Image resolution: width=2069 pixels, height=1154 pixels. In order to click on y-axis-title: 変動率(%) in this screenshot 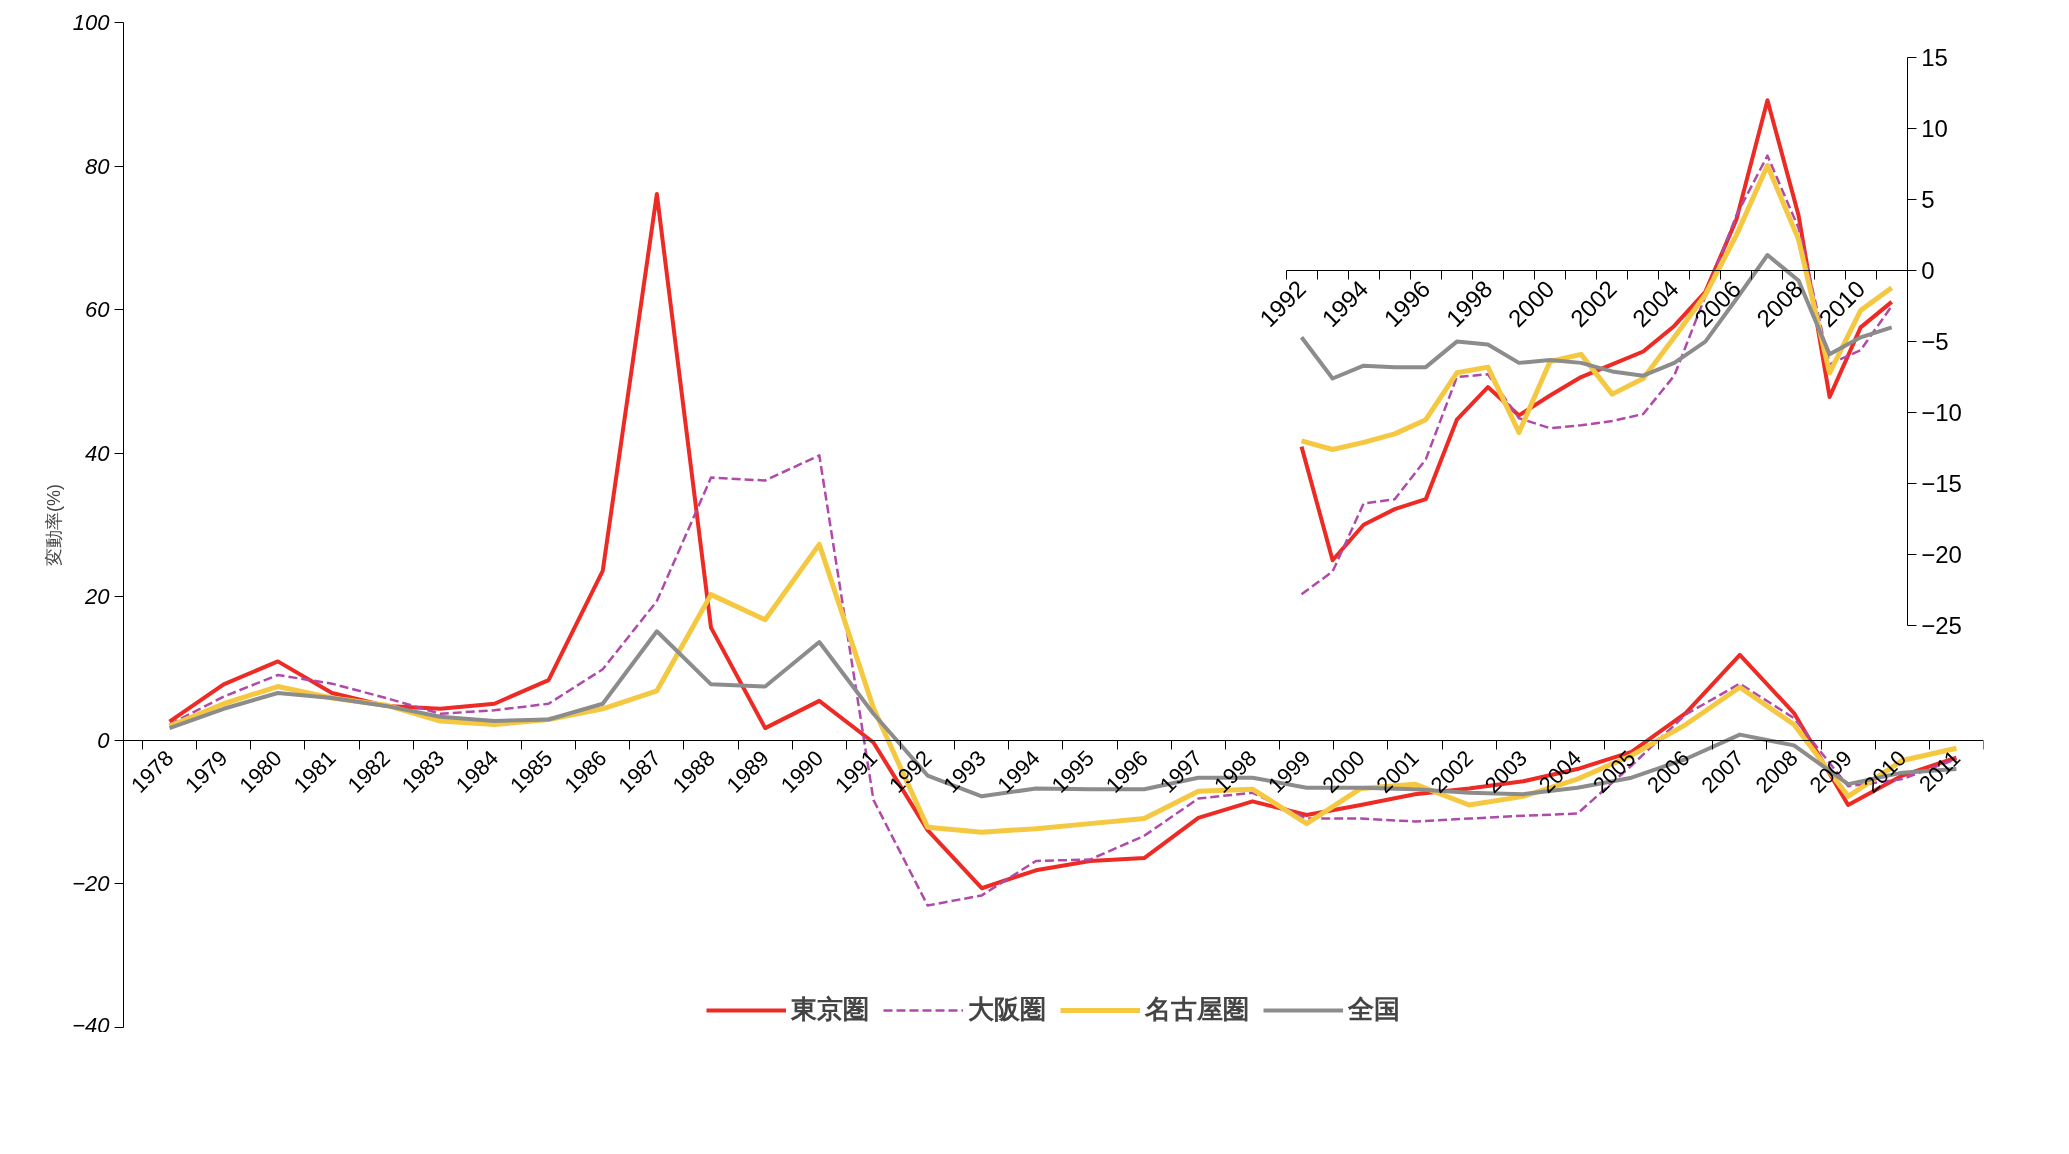, I will do `click(54, 525)`.